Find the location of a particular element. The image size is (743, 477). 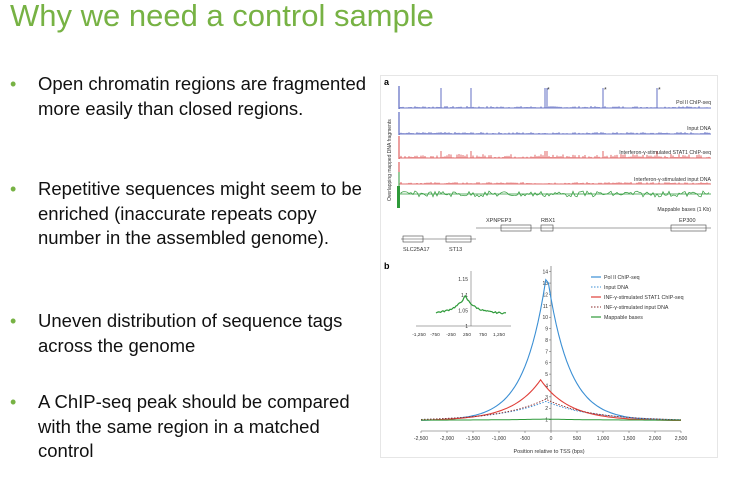

y-tick-label: 10 is located at coordinates (545, 318).